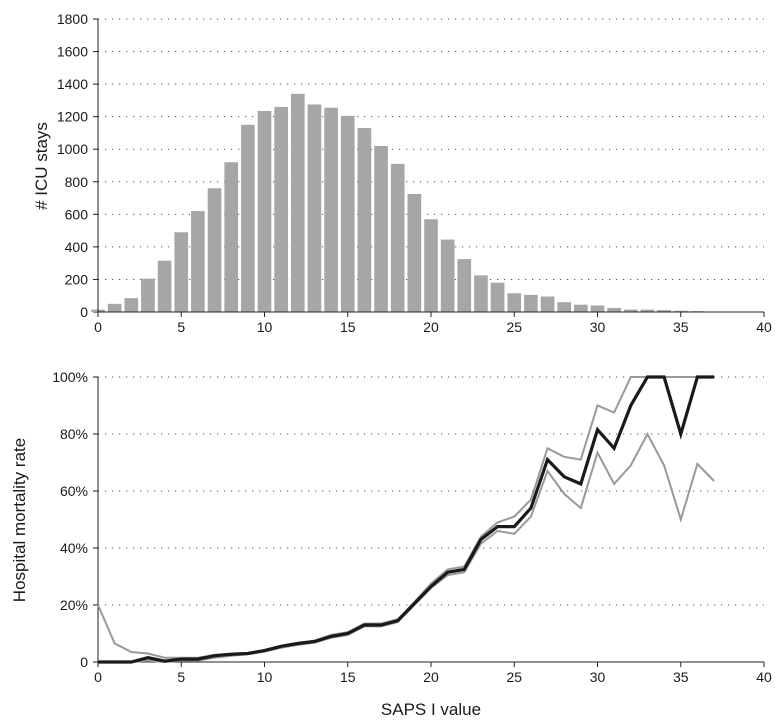 This screenshot has height=722, width=775. I want to click on mortality-x-tick-label: 35, so click(681, 677).